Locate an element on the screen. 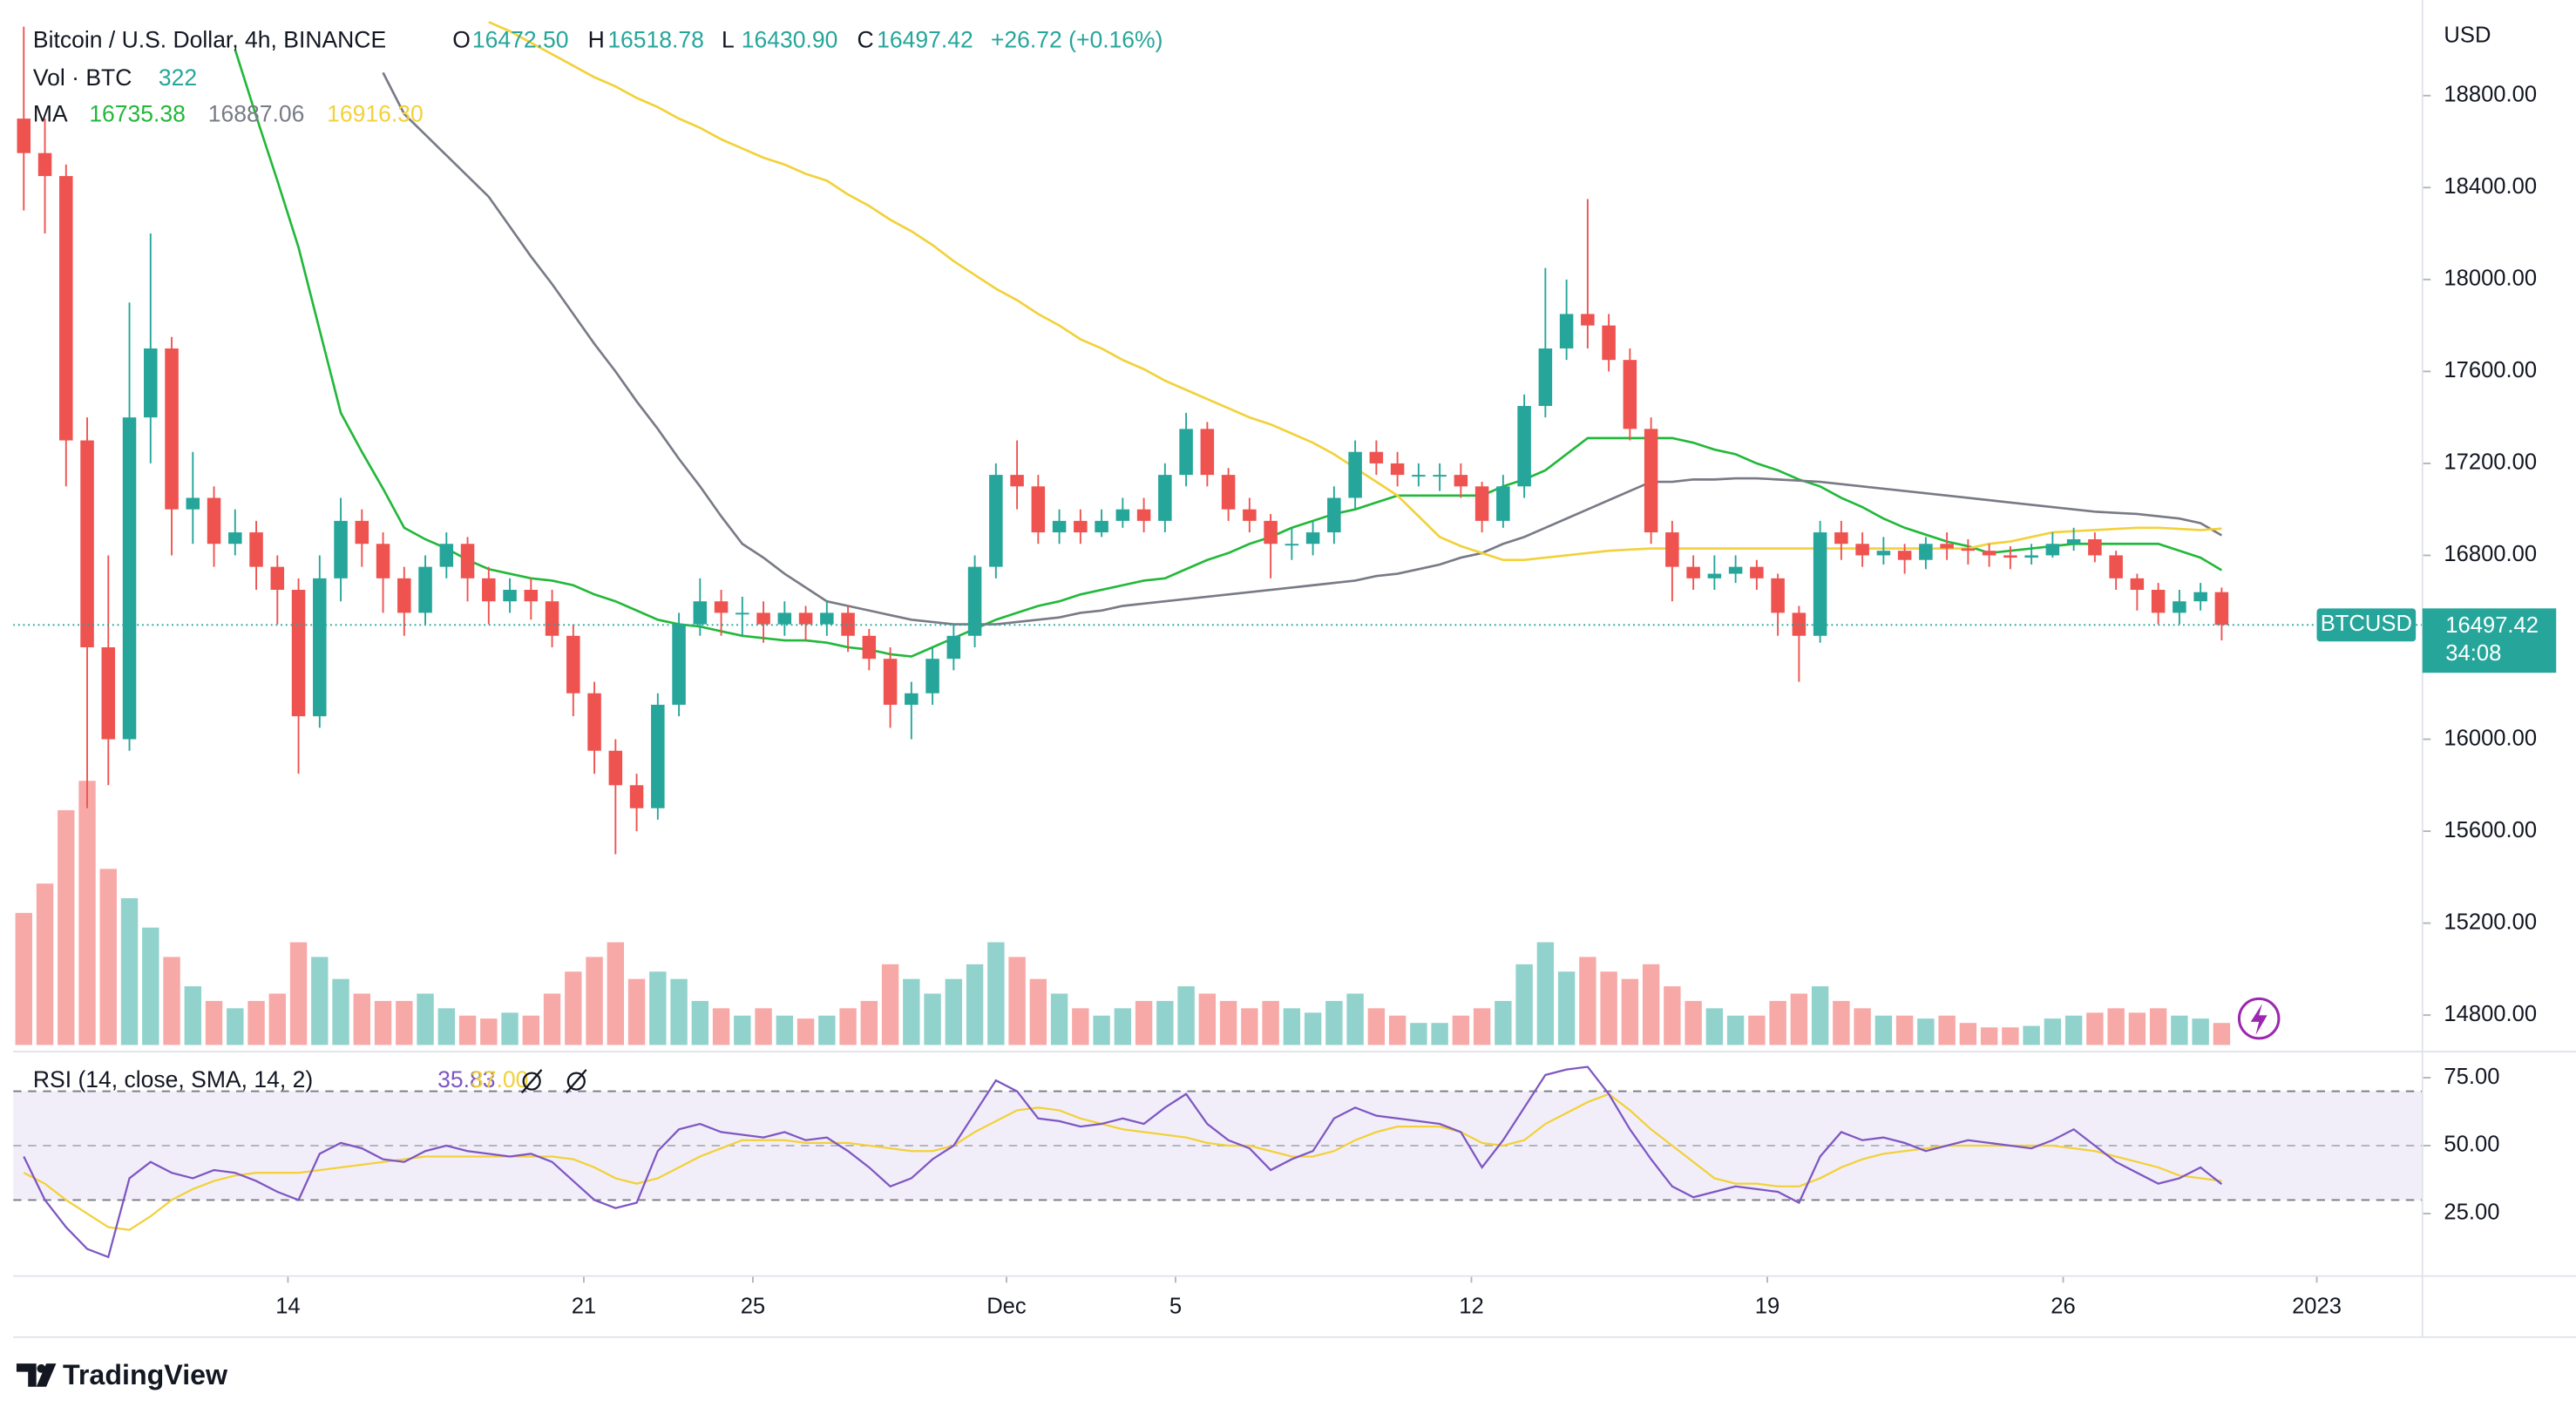  price-tag-countdown: 34:08 is located at coordinates (2473, 653).